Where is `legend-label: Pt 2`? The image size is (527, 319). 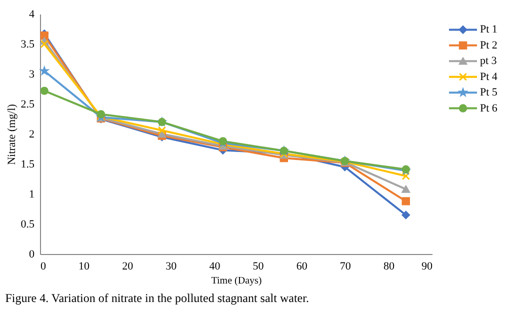
legend-label: Pt 2 is located at coordinates (489, 45).